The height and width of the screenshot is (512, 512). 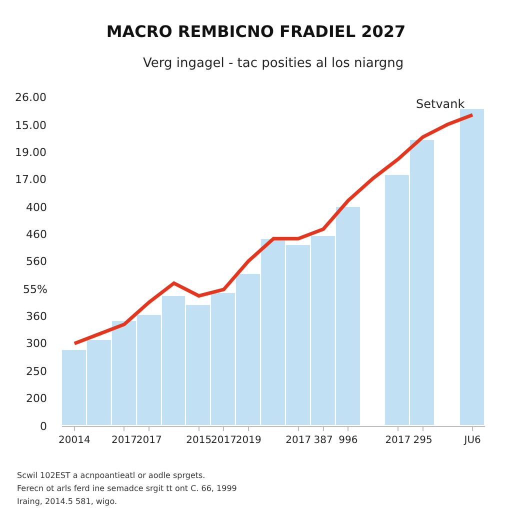 I want to click on x-tick-label: 2015, so click(x=199, y=440).